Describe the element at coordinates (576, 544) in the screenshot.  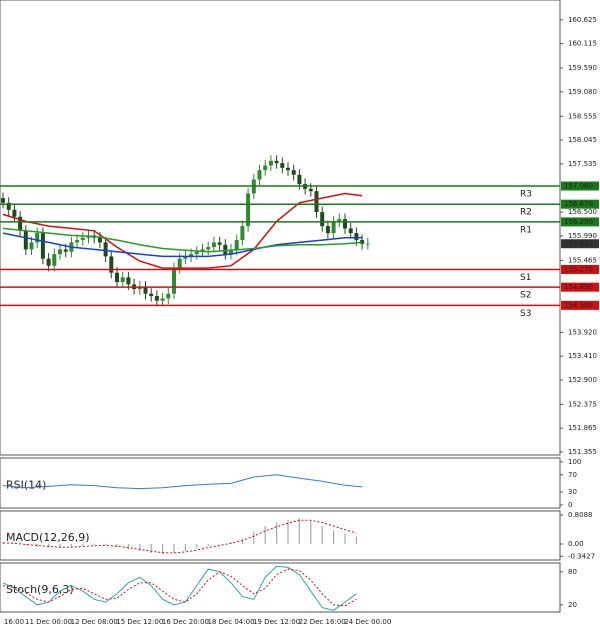
I see `y-tick-label: 0.00` at that location.